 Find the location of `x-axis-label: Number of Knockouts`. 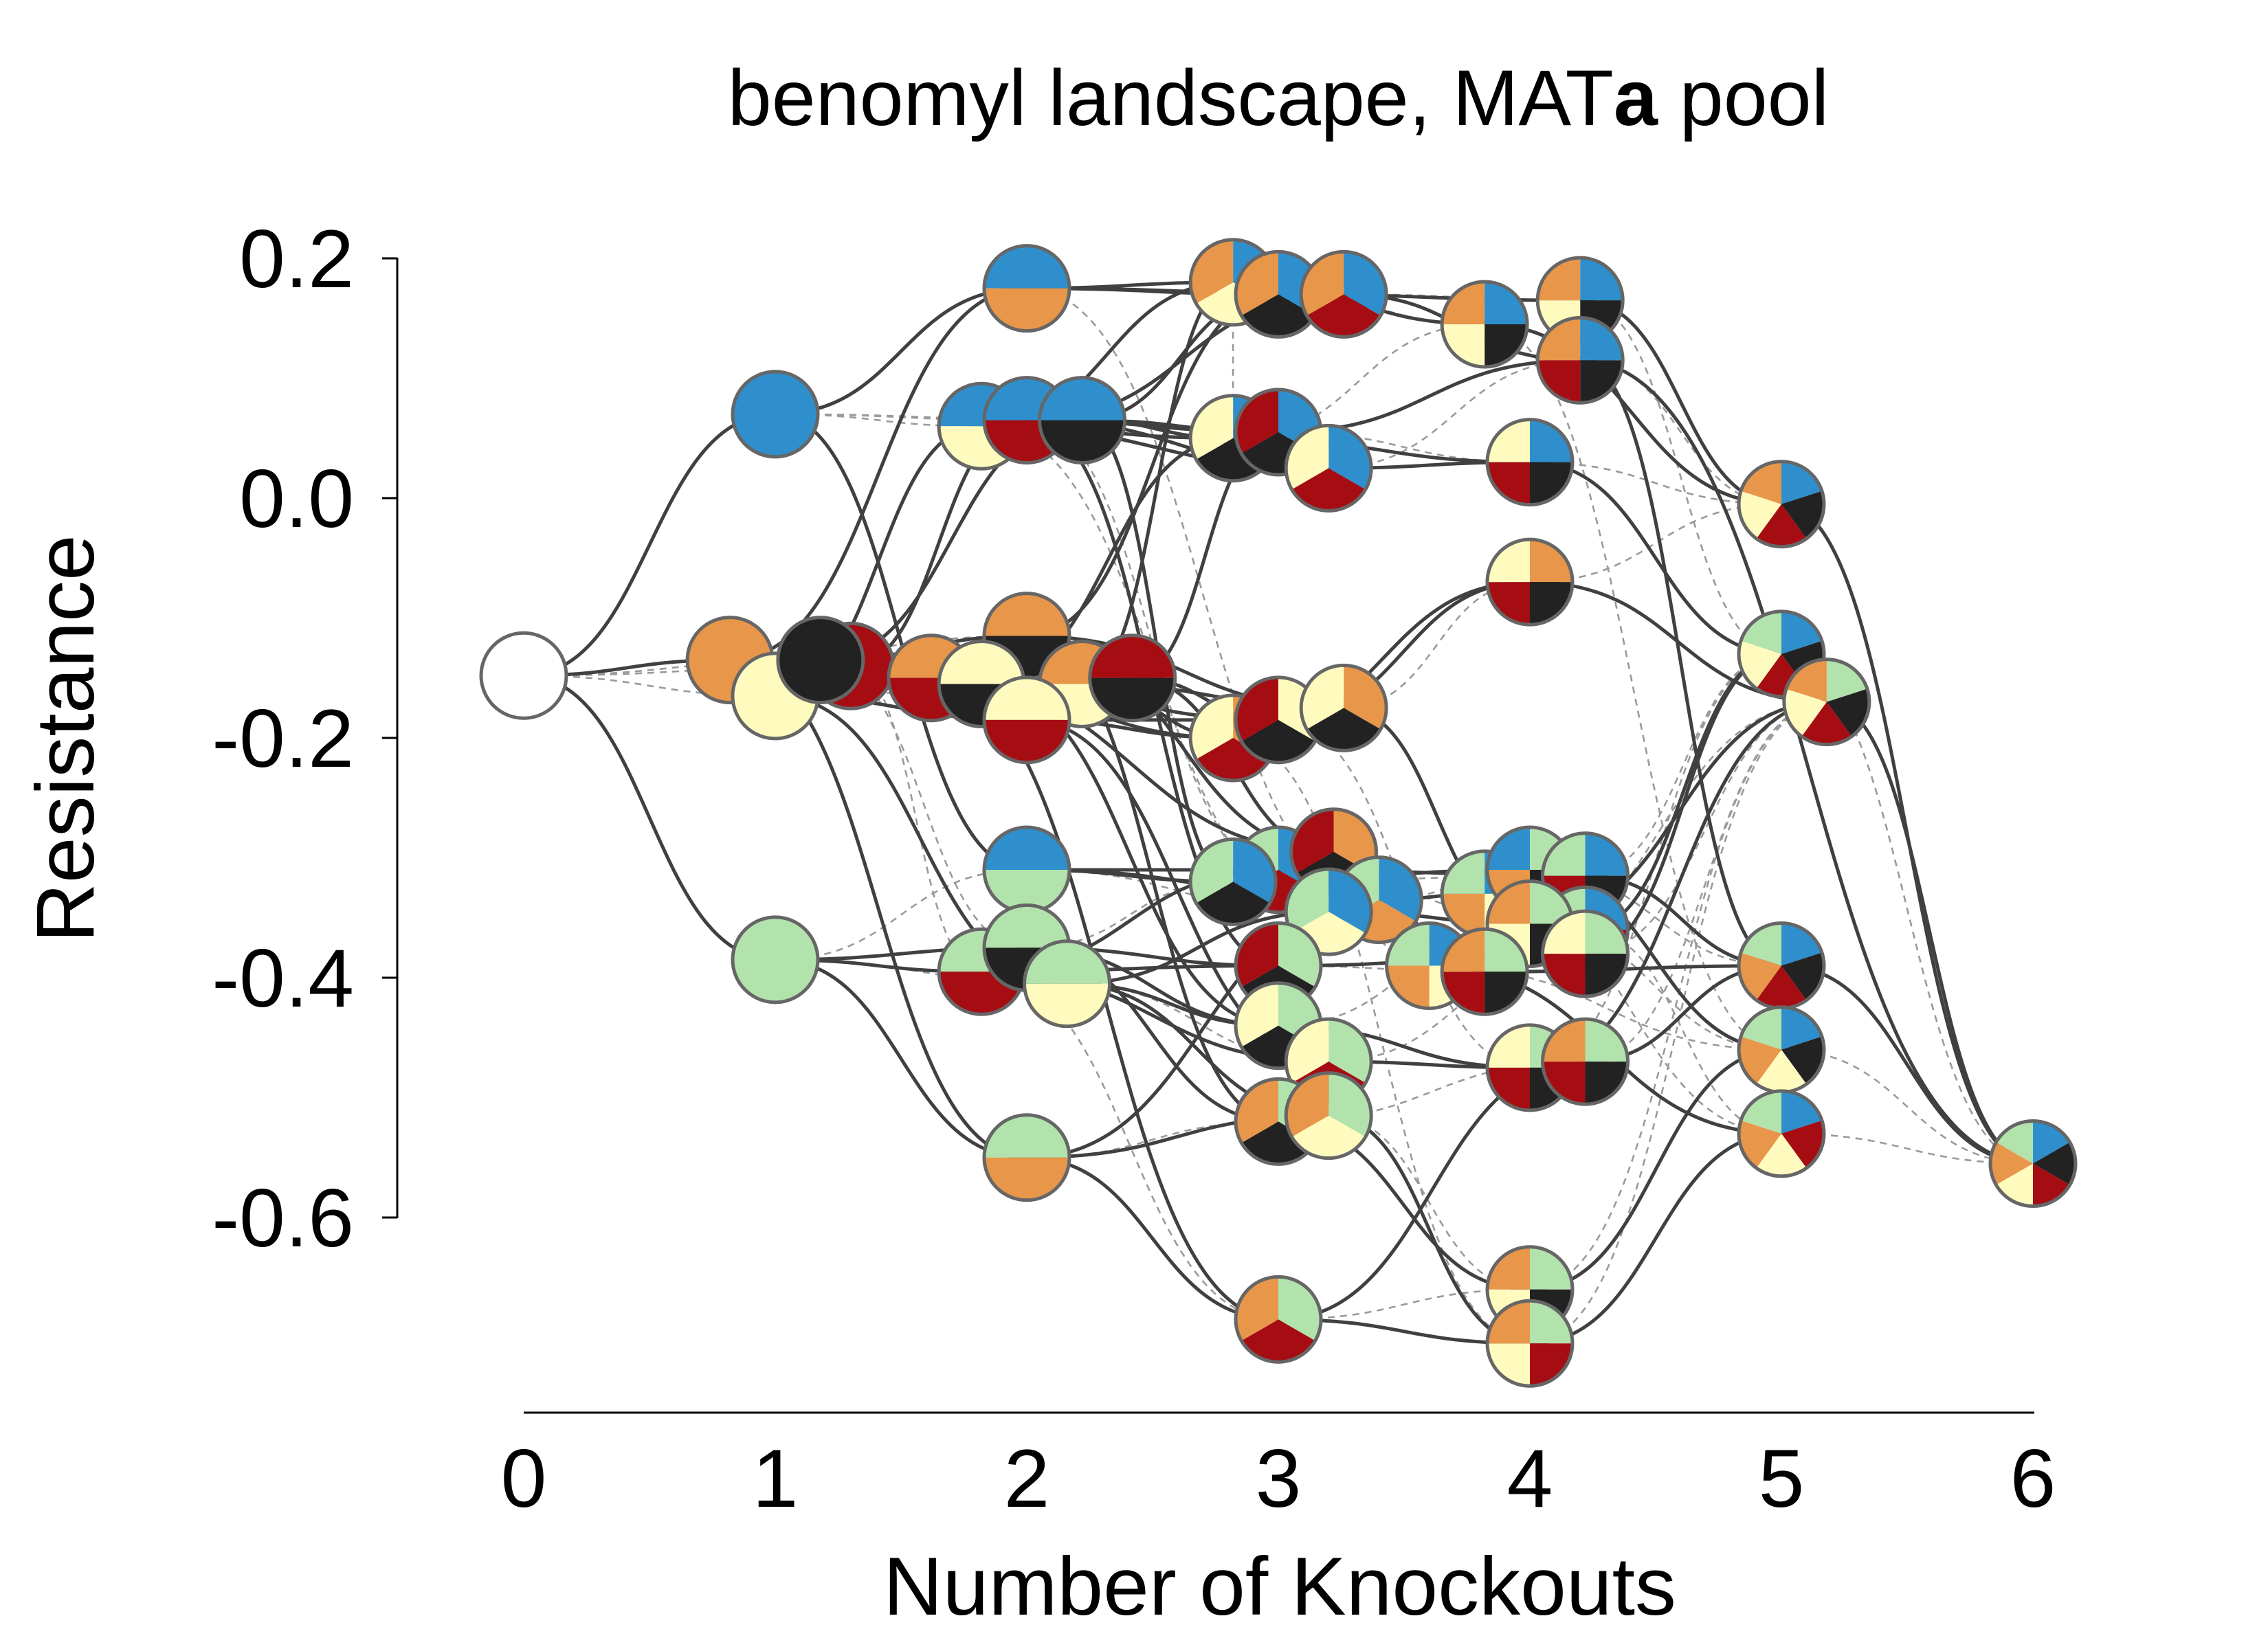

x-axis-label: Number of Knockouts is located at coordinates (1279, 1586).